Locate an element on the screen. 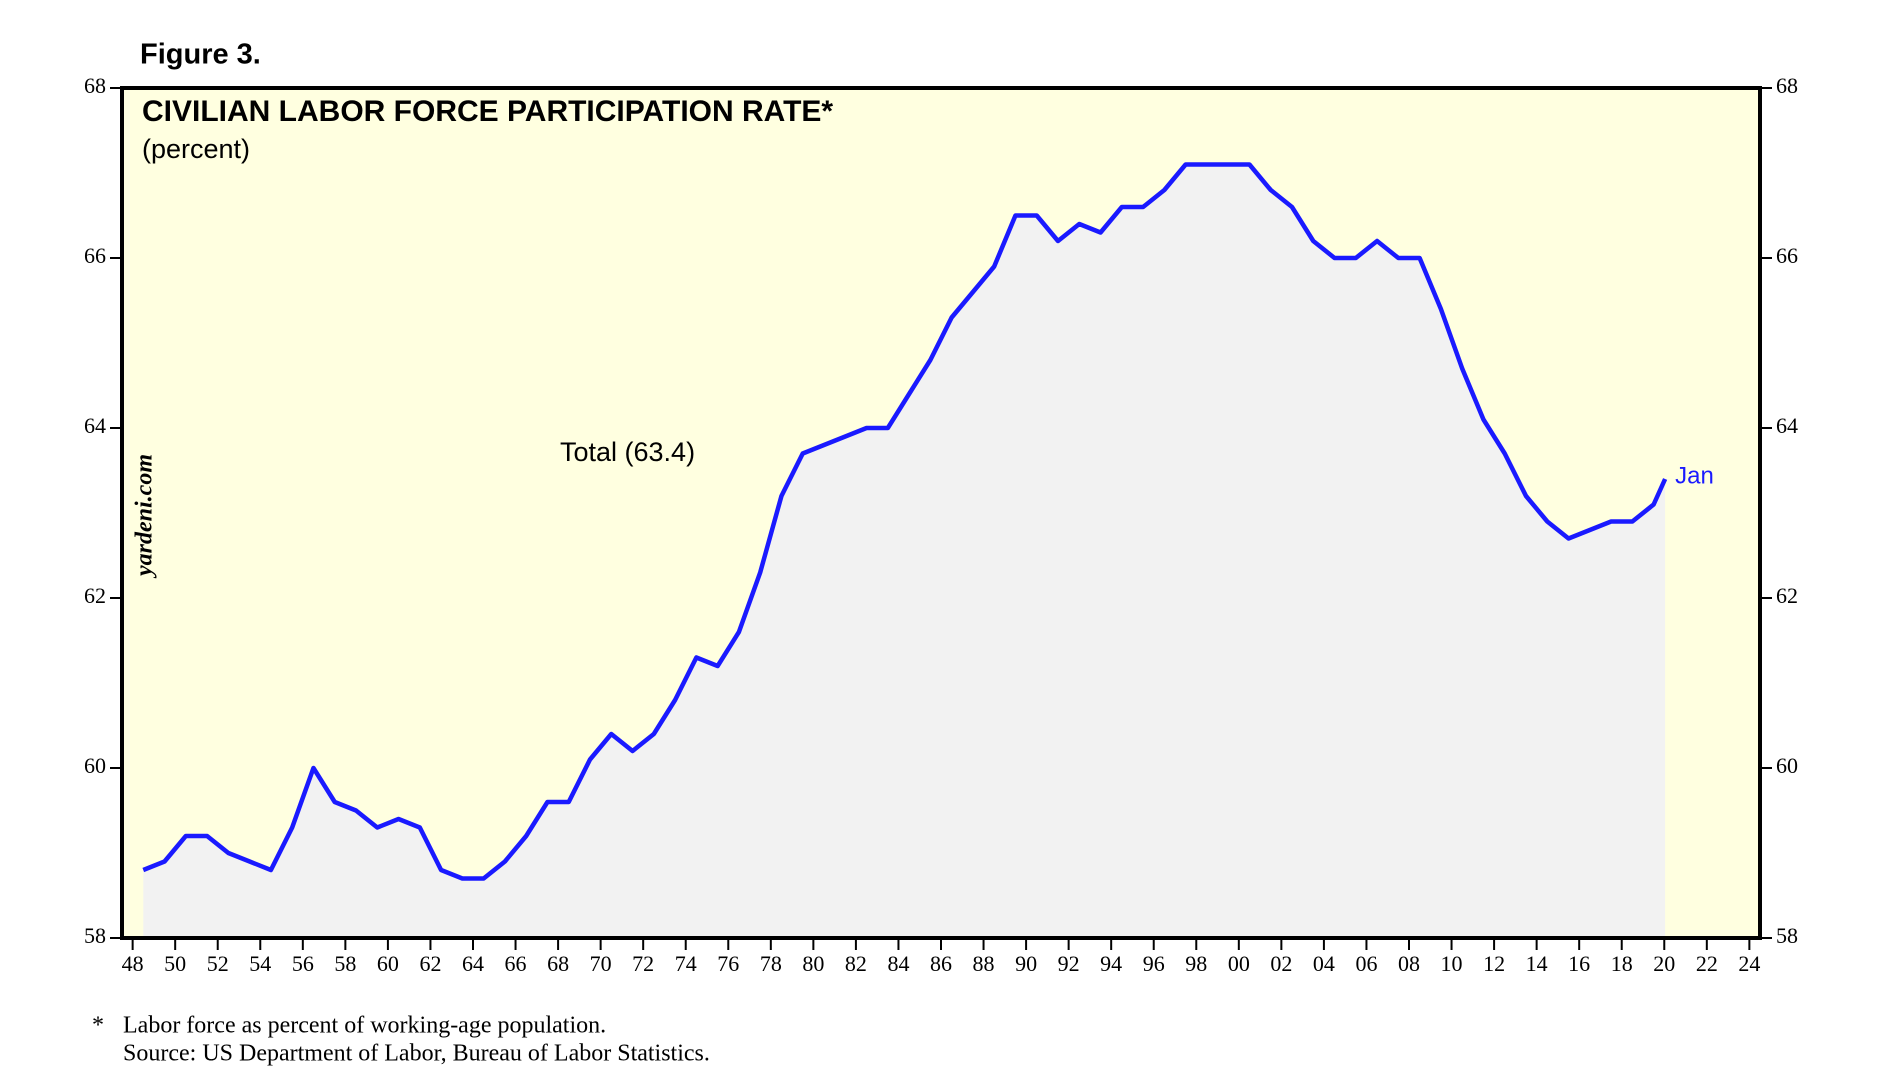 The height and width of the screenshot is (1090, 1890). y-tick-label: 60 is located at coordinates (95, 765).